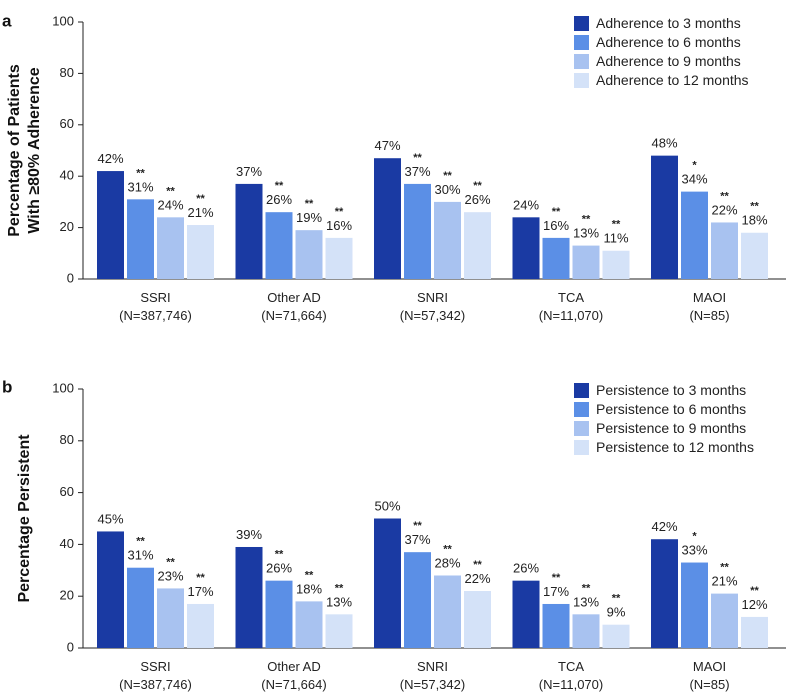 This screenshot has width=793, height=692. What do you see at coordinates (447, 189) in the screenshot?
I see `bar-value-label: 30%` at bounding box center [447, 189].